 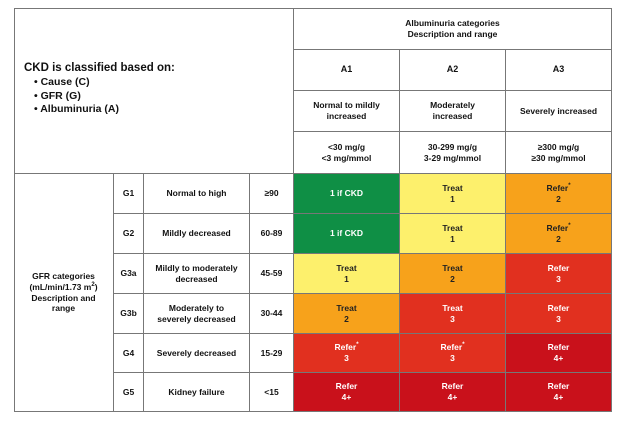 I want to click on gfr-description: Severely decreased, so click(x=197, y=353).